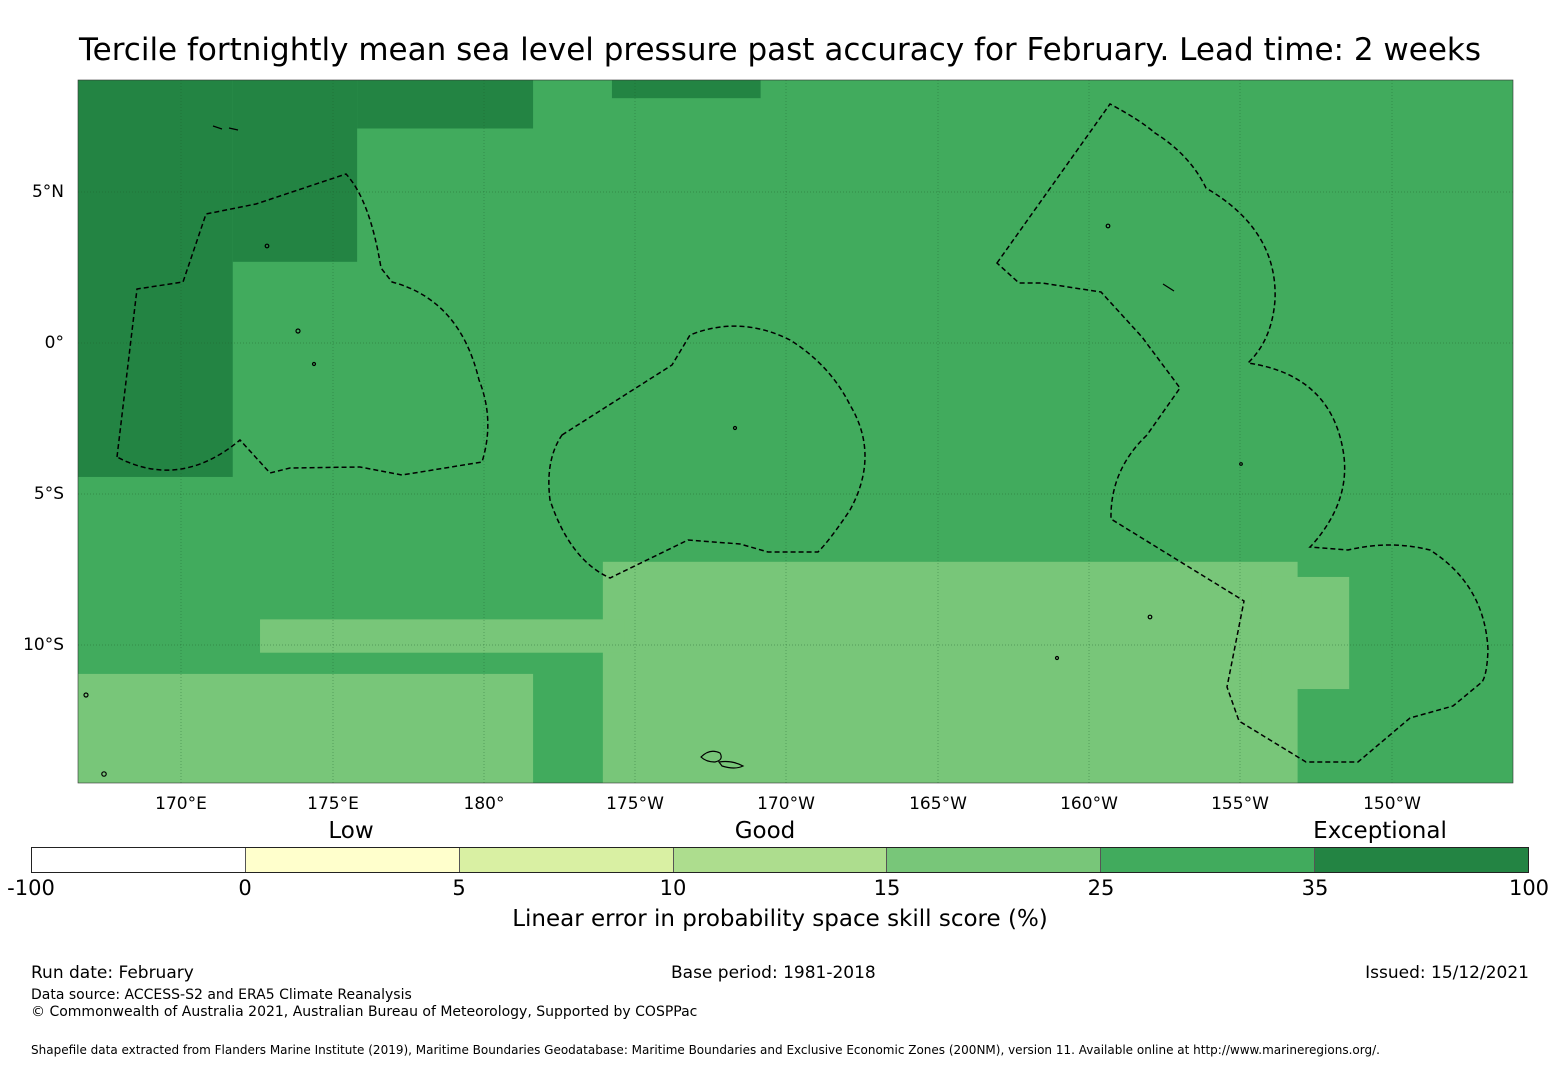 This screenshot has height=1065, width=1560. I want to click on lat-label: 5°N, so click(47, 192).